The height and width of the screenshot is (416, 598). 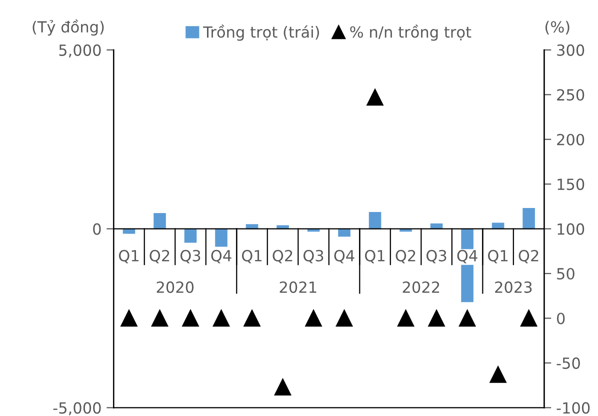 I want to click on y2-tick-label: 100, so click(x=571, y=229).